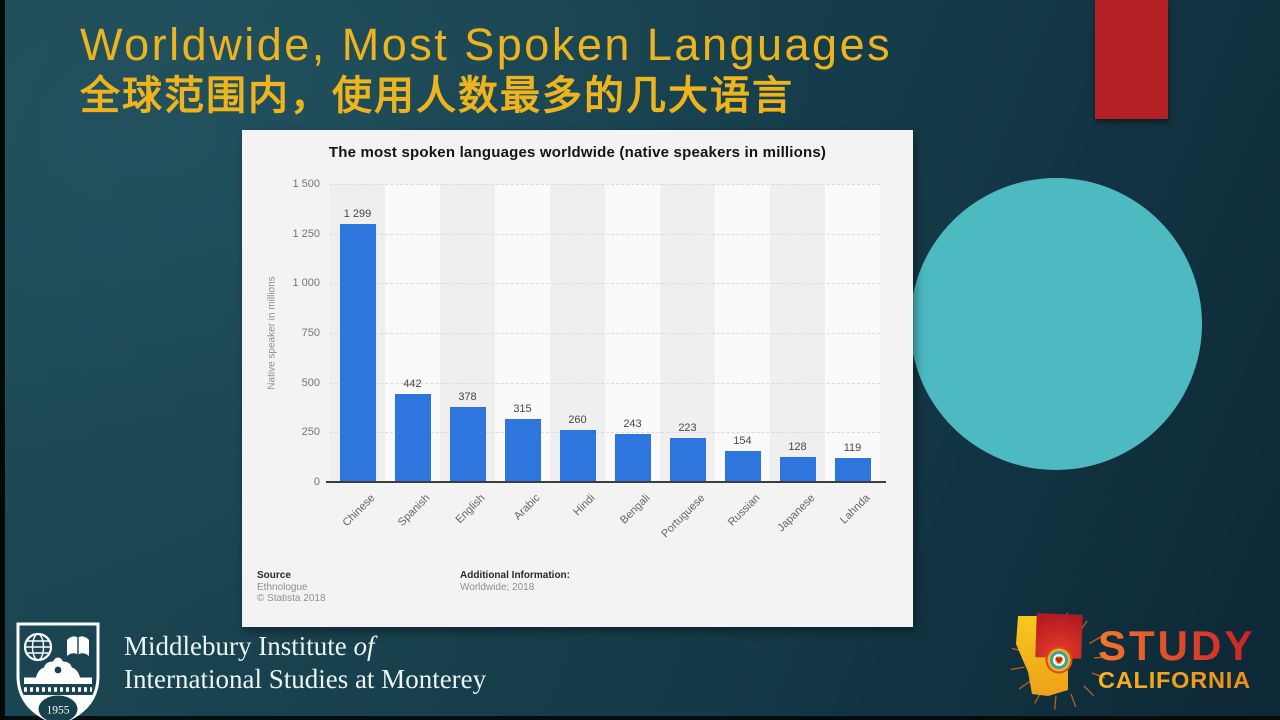  I want to click on study-california-graphic: STUDY CALIFORNIA, so click(1132, 661).